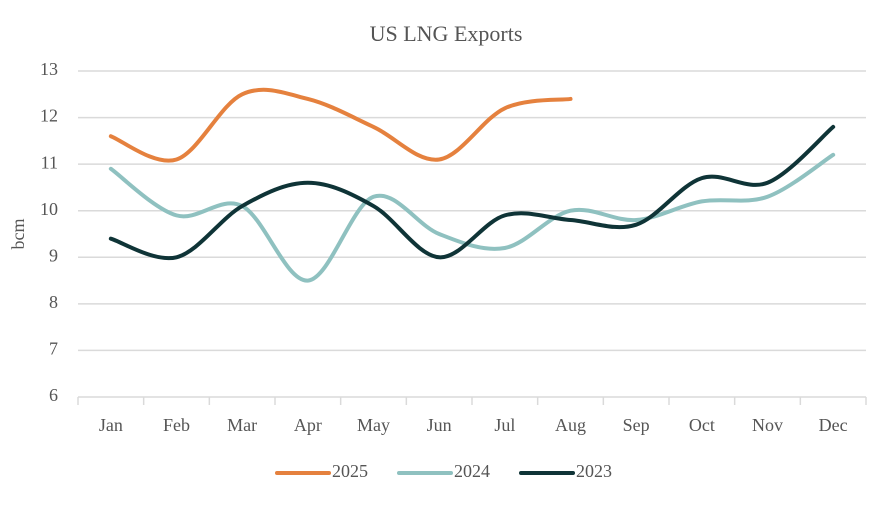 The width and height of the screenshot is (888, 513). What do you see at coordinates (53, 349) in the screenshot?
I see `y-tick-label: 7` at bounding box center [53, 349].